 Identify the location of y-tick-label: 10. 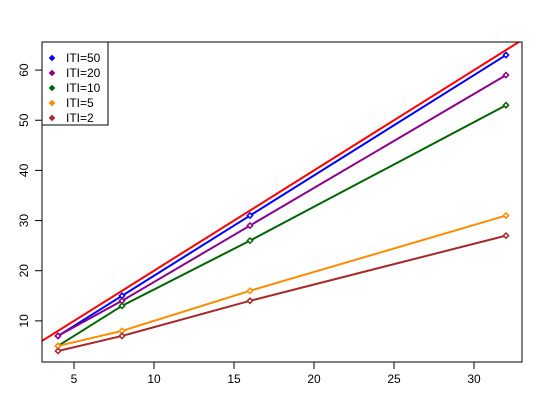
(24, 321).